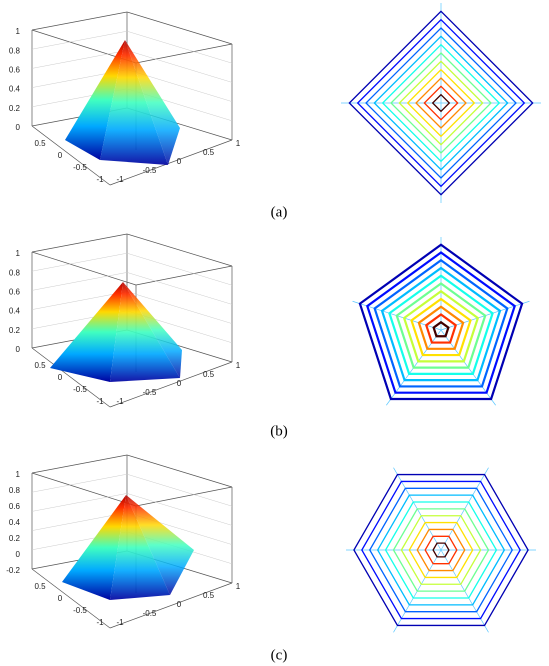 The image size is (549, 666). I want to click on y-tick-label: -1, so click(120, 622).